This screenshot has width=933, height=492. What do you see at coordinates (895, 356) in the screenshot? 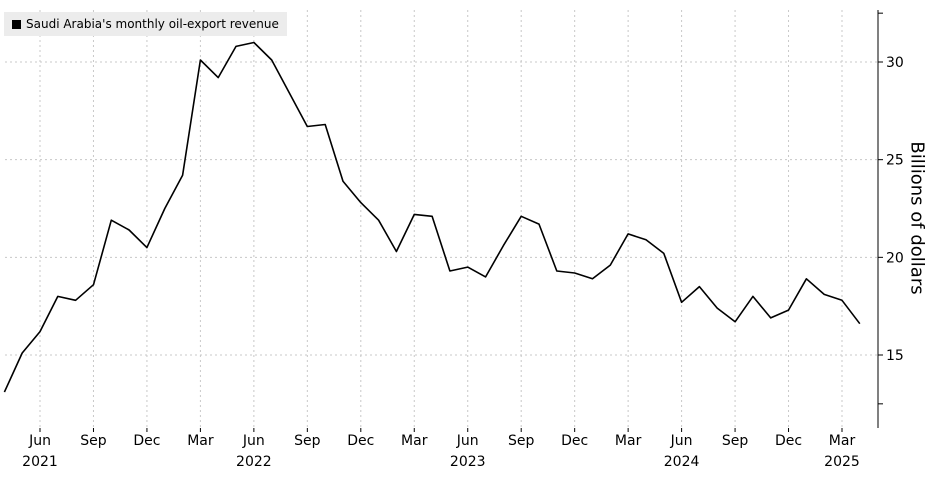
I see `y-tick-label: 15` at bounding box center [895, 356].